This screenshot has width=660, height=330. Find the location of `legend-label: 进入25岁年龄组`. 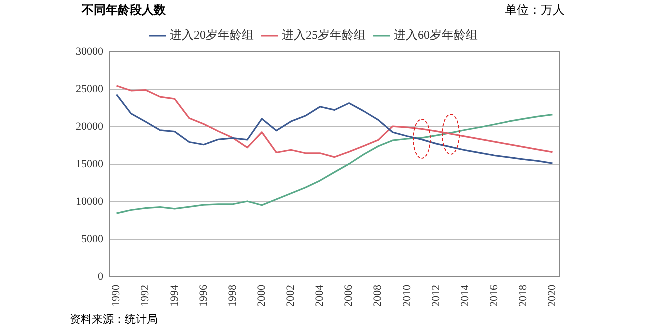

legend-label: 进入25岁年龄组 is located at coordinates (324, 35).